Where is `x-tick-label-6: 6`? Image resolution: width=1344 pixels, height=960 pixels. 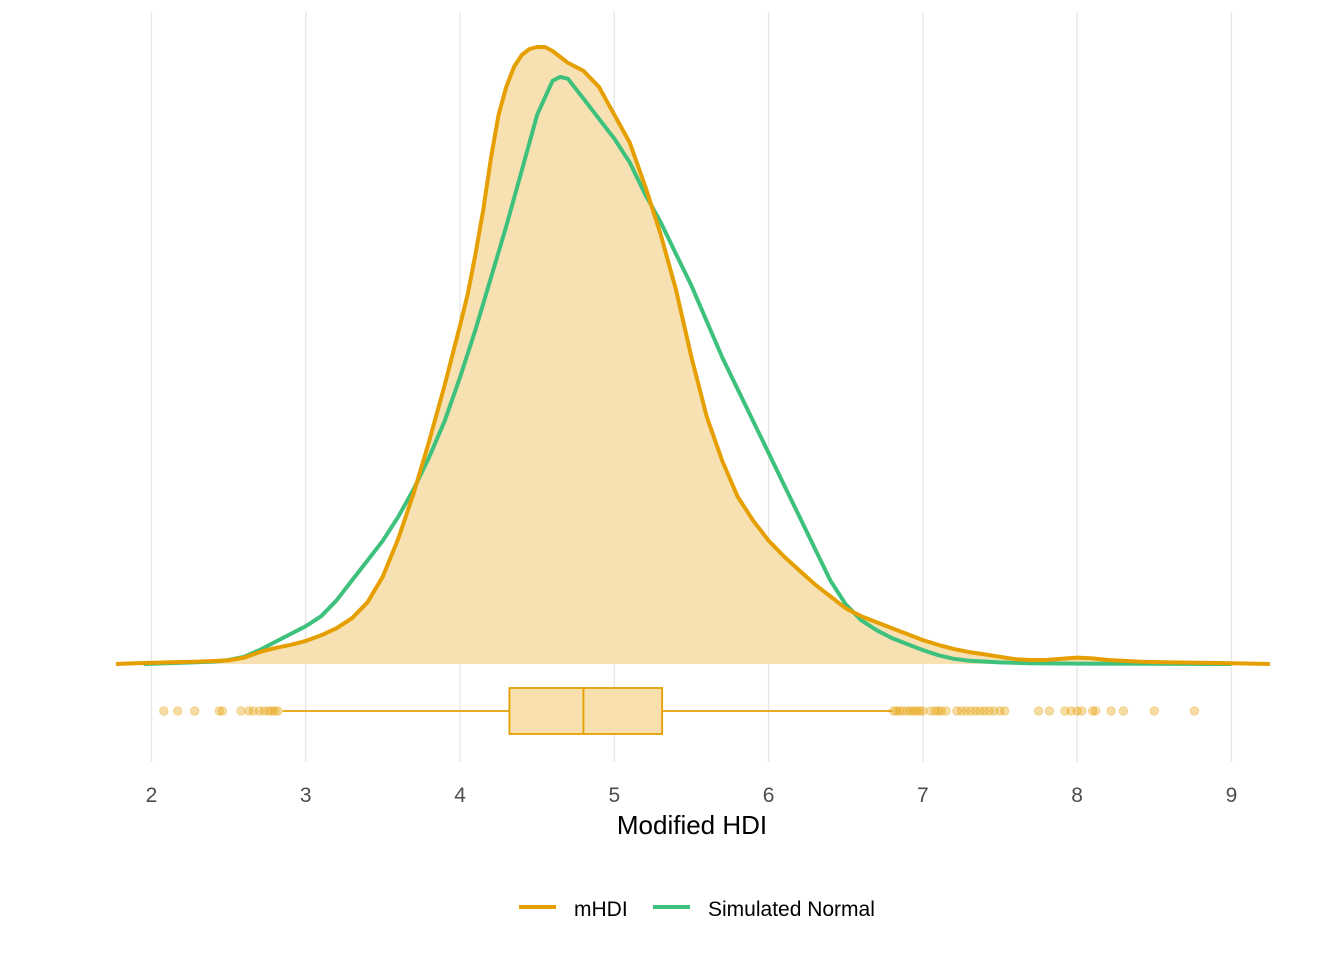 x-tick-label-6: 6 is located at coordinates (769, 795).